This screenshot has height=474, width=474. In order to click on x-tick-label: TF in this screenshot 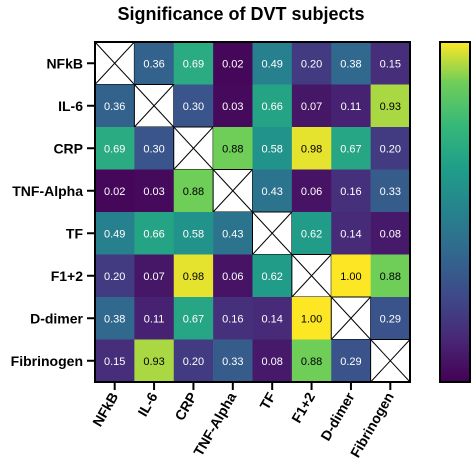, I will do `click(267, 400)`.